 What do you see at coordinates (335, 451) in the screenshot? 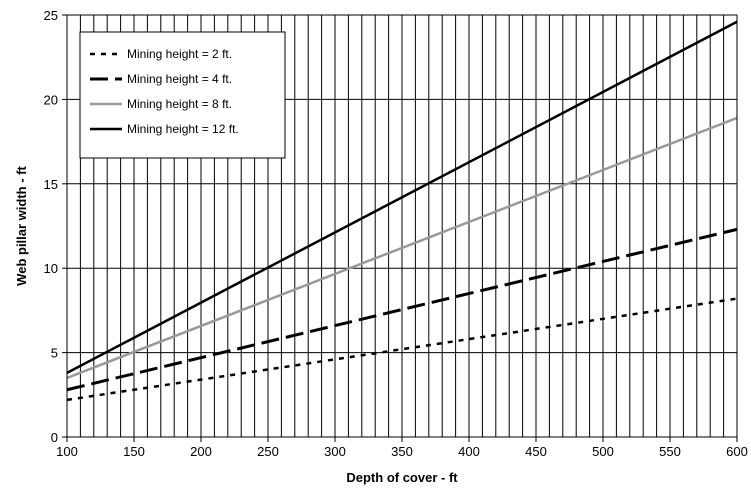
I see `x-tick-label: 300` at bounding box center [335, 451].